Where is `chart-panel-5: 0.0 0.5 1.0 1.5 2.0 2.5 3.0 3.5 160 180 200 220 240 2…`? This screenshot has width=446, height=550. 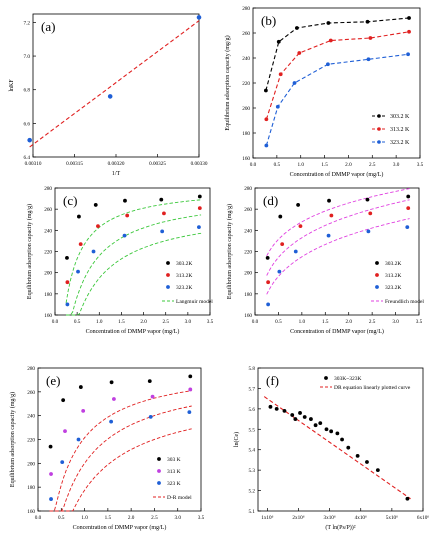
chart-panel-5: 0.0 0.5 1.0 1.5 2.0 2.5 3.0 3.5 160 180 200 220 240 2… is located at coordinates (107, 448).